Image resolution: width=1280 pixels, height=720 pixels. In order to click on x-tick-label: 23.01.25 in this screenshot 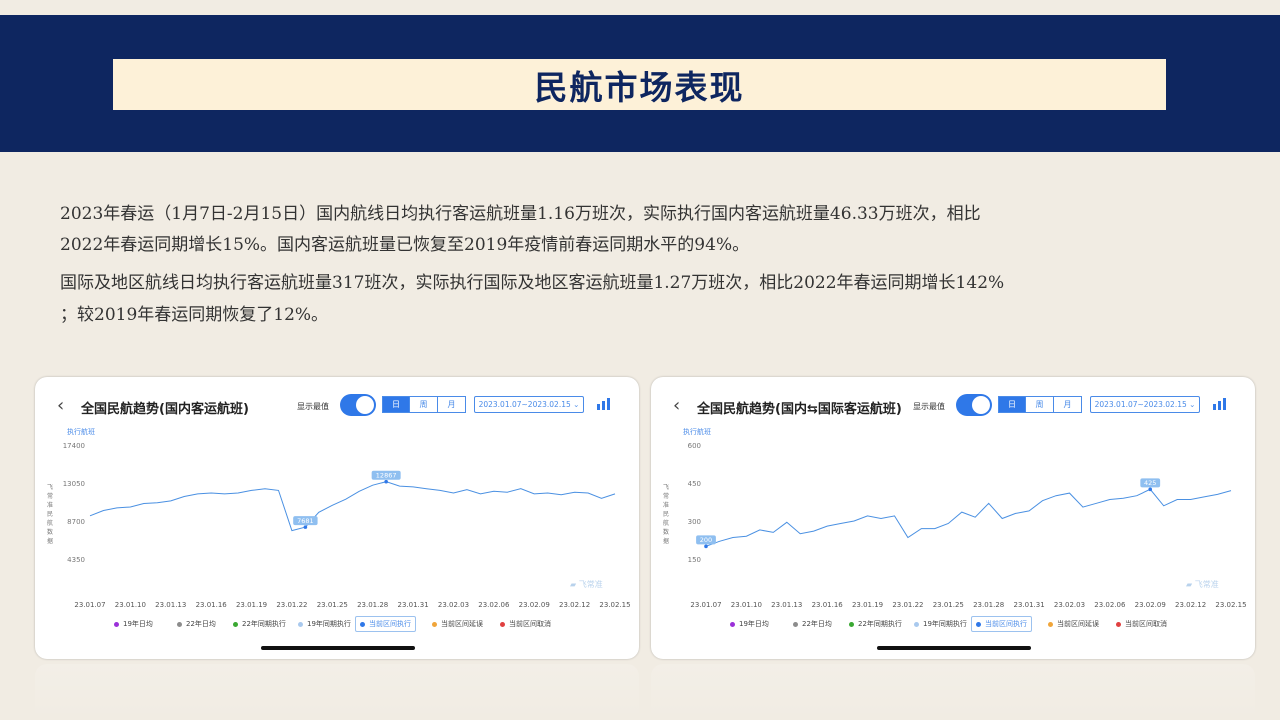, I will do `click(948, 605)`.